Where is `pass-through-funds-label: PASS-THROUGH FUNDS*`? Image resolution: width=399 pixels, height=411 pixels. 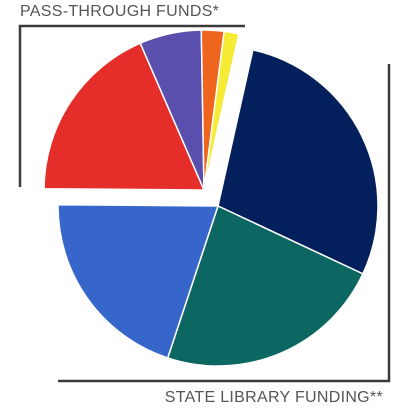 pass-through-funds-label: PASS-THROUGH FUNDS* is located at coordinates (120, 11).